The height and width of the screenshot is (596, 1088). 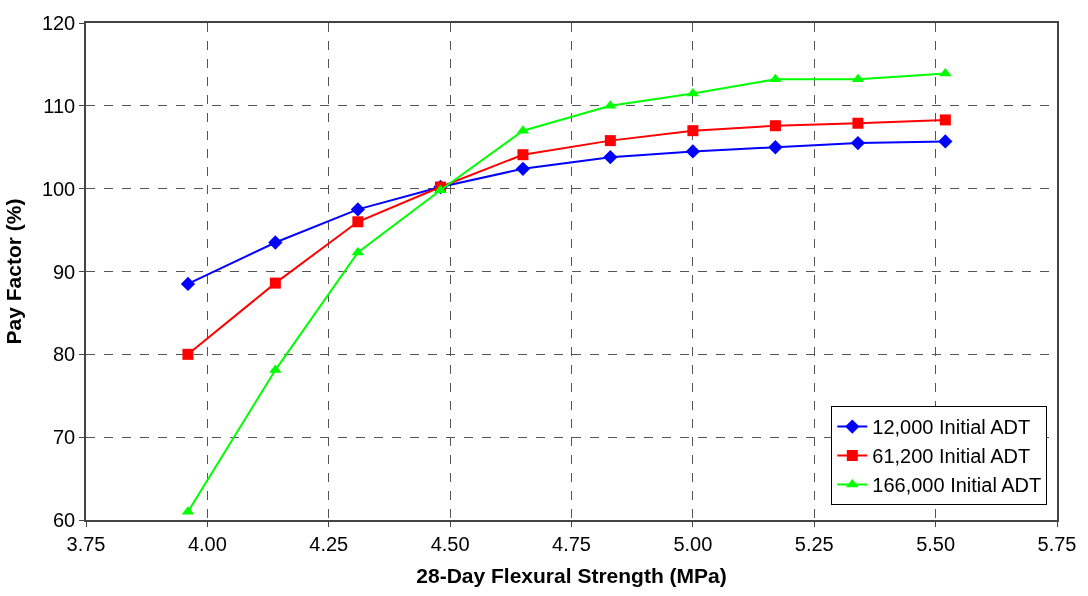 I want to click on legend-label: 166,000 Initial ADT, so click(x=957, y=485).